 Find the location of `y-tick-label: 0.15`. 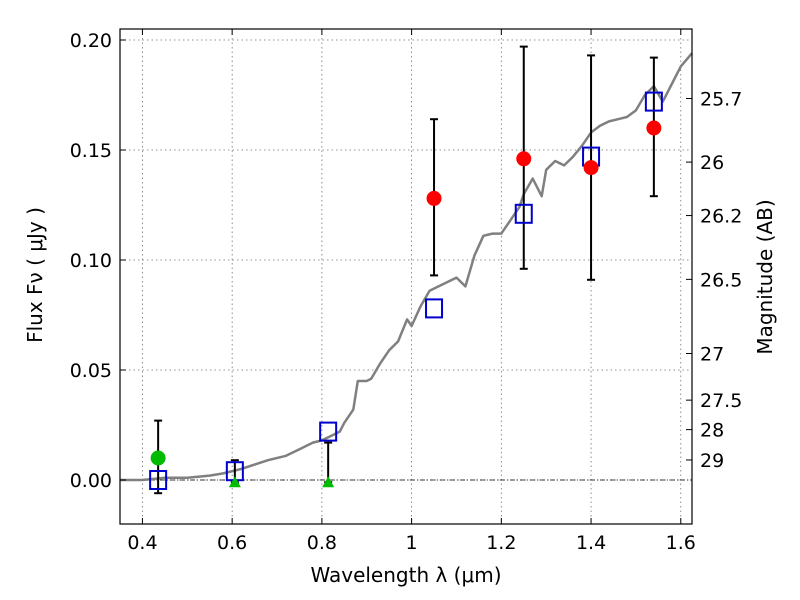

y-tick-label: 0.15 is located at coordinates (91, 151).